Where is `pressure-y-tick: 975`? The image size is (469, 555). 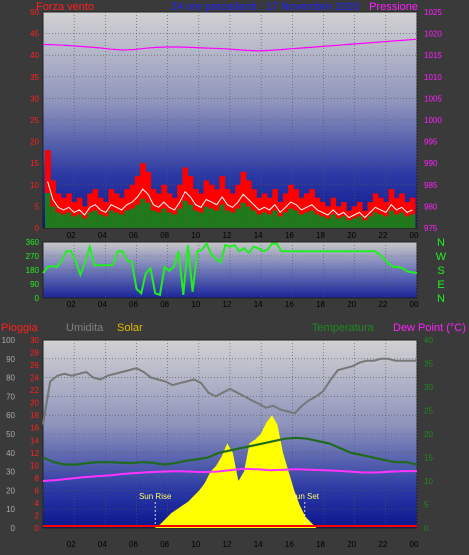 pressure-y-tick: 975 is located at coordinates (431, 228).